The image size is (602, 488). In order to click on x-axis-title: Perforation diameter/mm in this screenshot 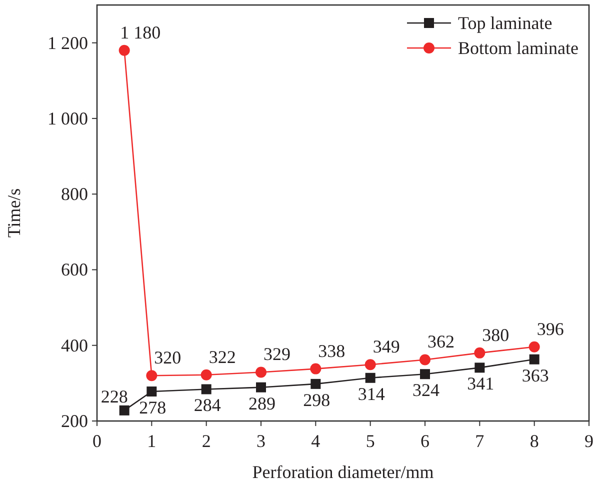, I will do `click(343, 472)`.